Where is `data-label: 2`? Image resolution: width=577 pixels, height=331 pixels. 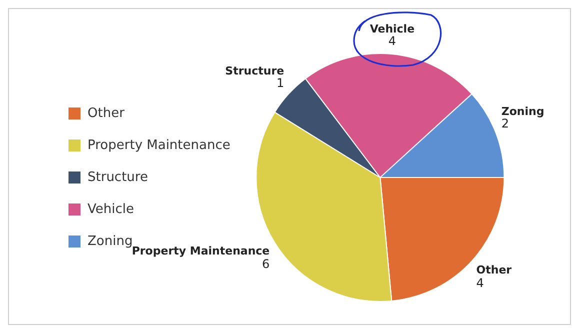 data-label: 2 is located at coordinates (505, 123).